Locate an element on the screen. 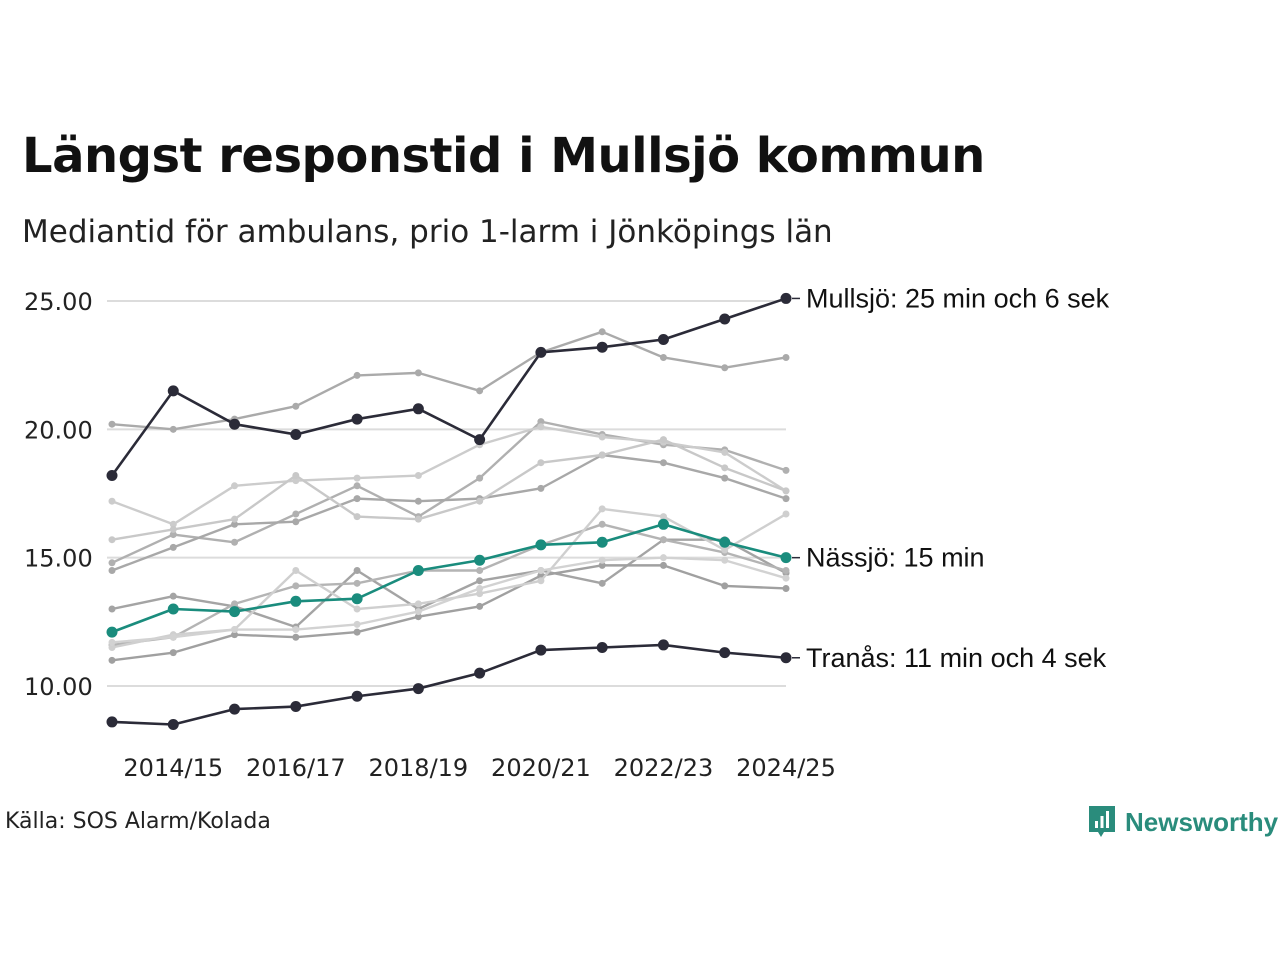 The width and height of the screenshot is (1280, 960). series-kommun-a is located at coordinates (449, 380).